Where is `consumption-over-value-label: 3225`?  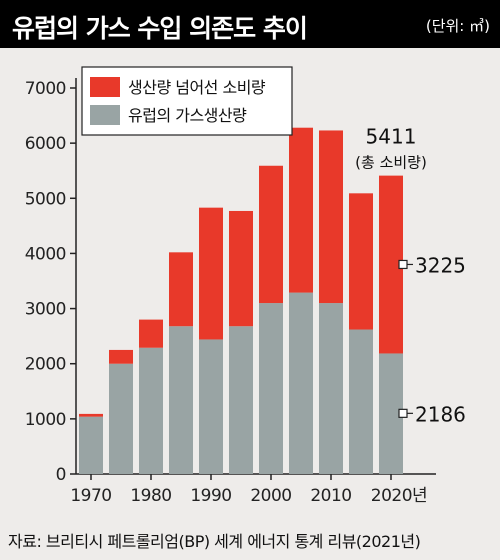
consumption-over-value-label: 3225 is located at coordinates (440, 265).